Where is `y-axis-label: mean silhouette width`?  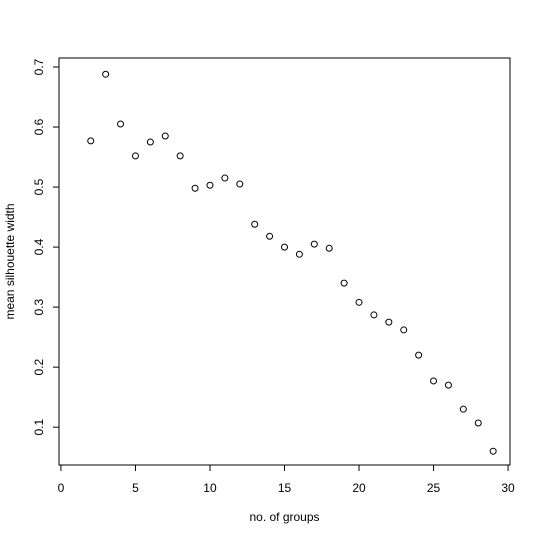
y-axis-label: mean silhouette width is located at coordinates (10, 261).